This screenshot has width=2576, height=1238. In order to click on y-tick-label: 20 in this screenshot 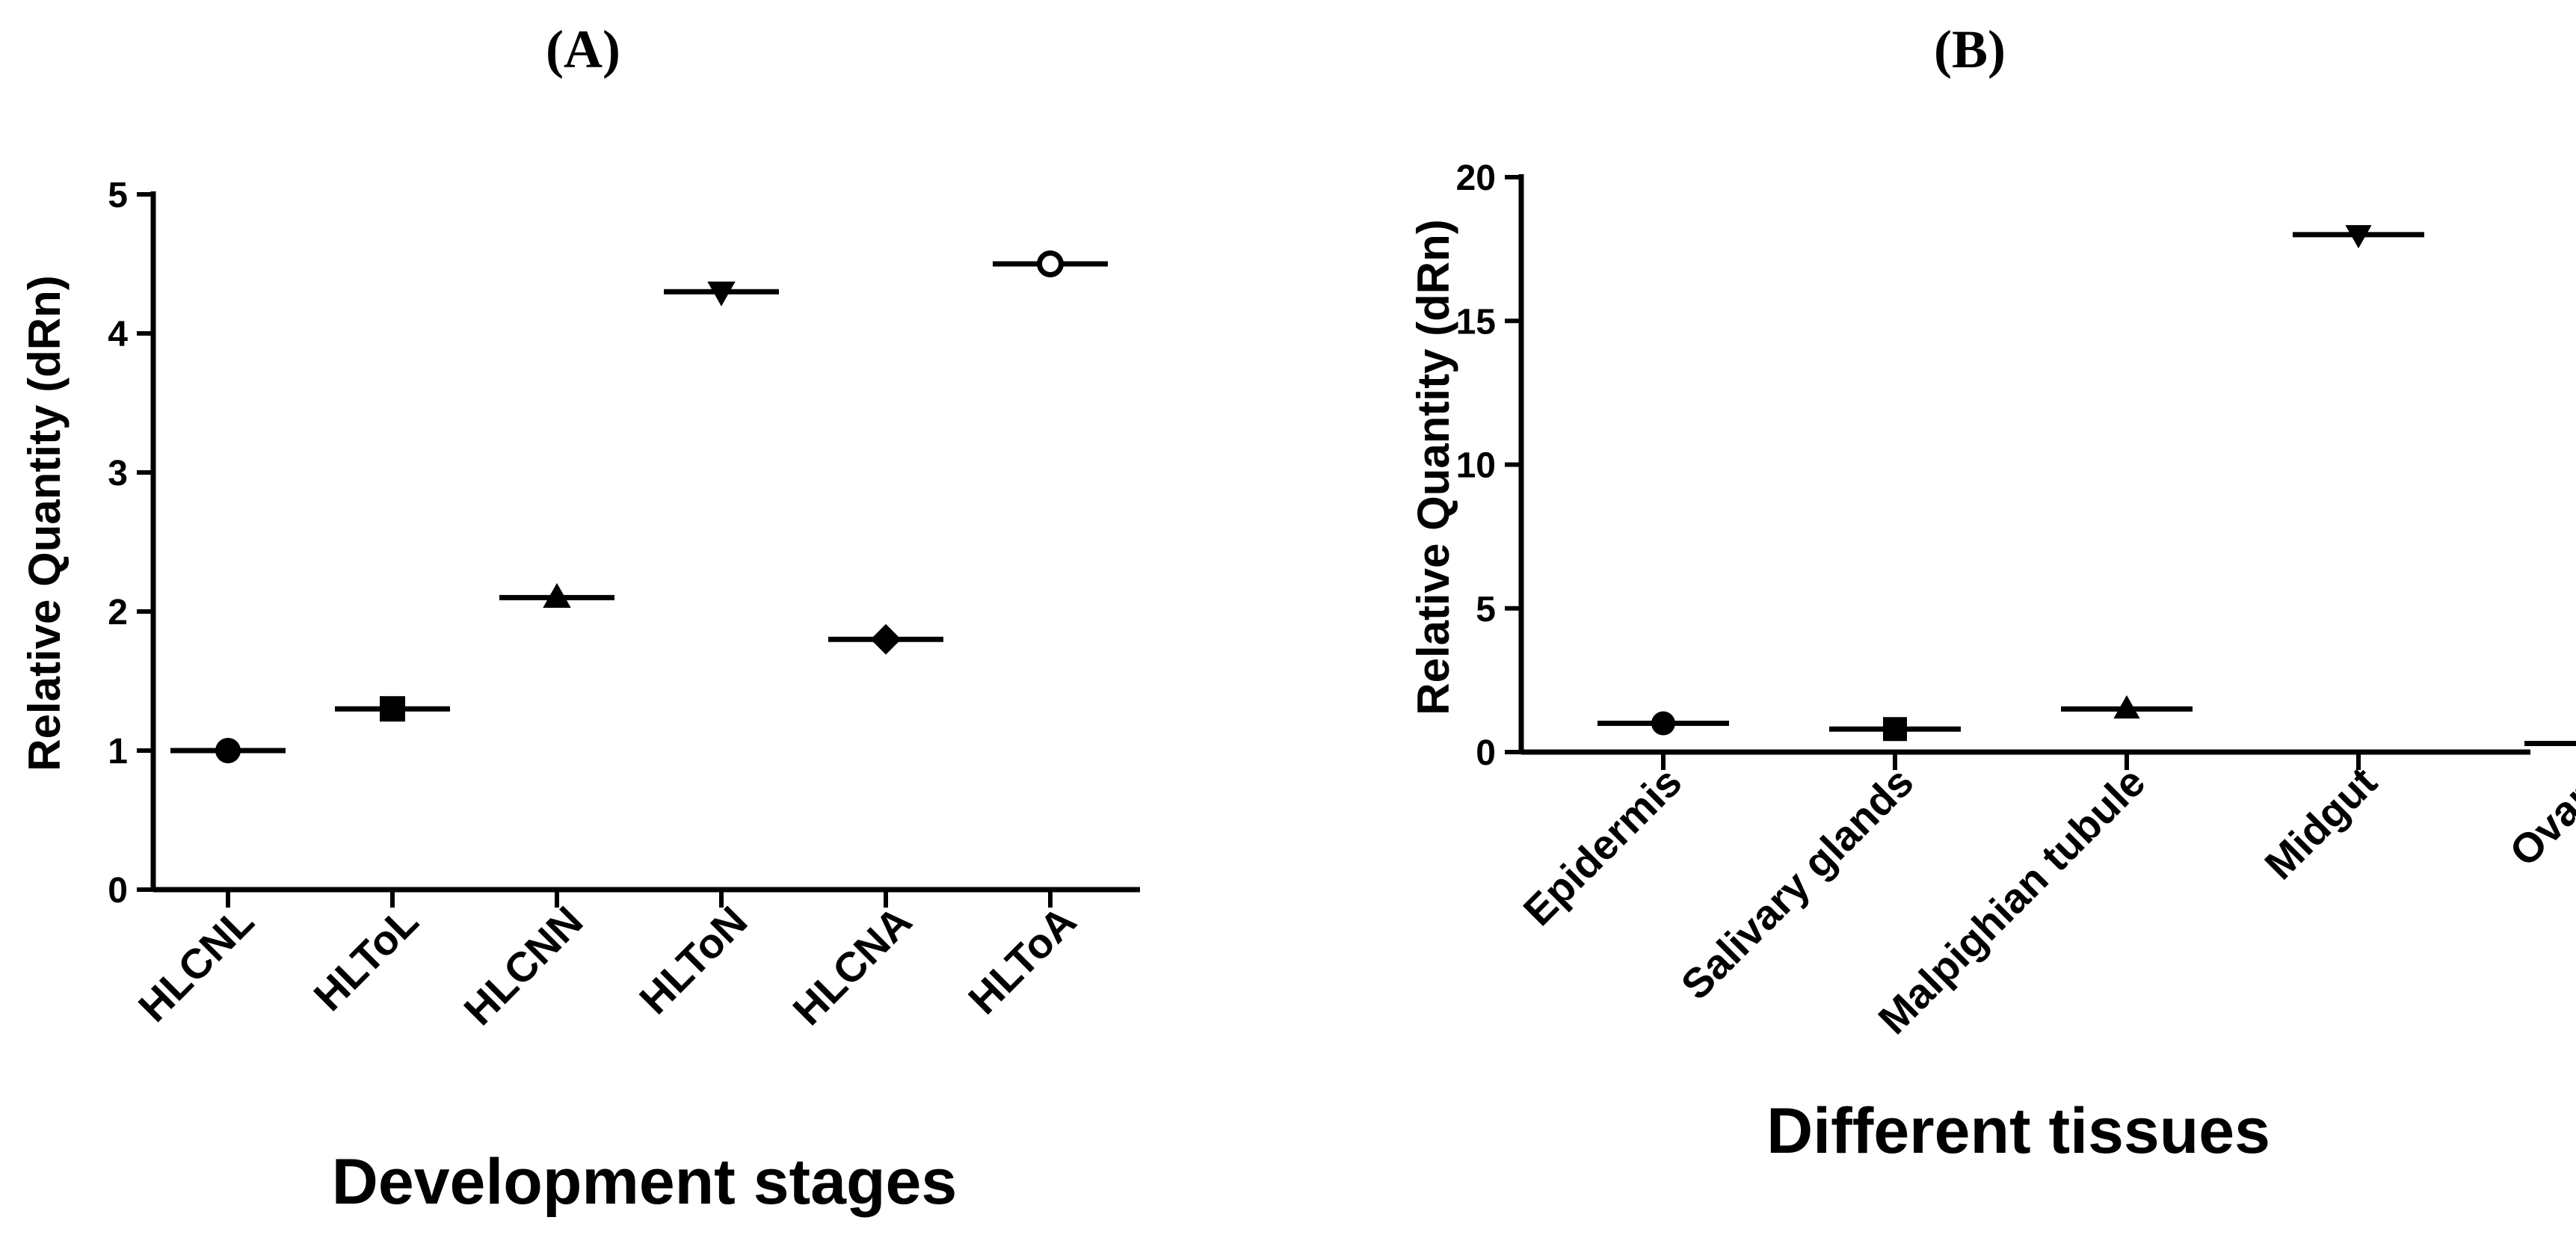, I will do `click(1476, 178)`.